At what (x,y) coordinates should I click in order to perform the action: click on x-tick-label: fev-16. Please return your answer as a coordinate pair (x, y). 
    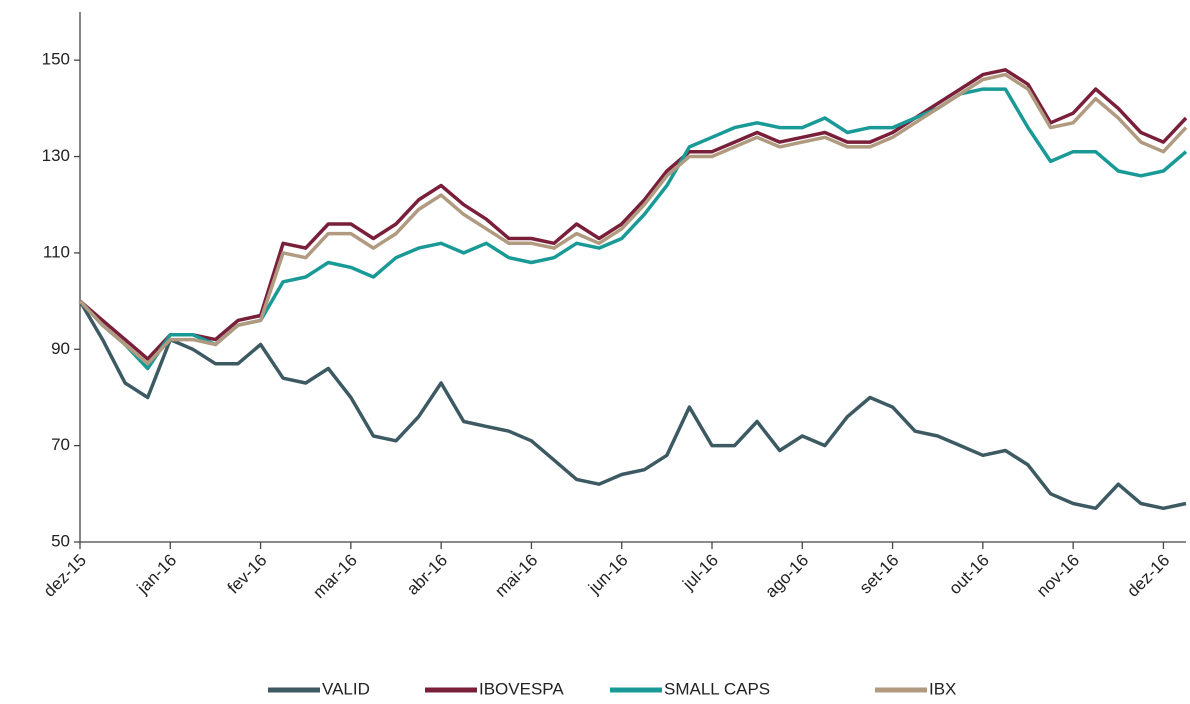
    Looking at the image, I should click on (247, 574).